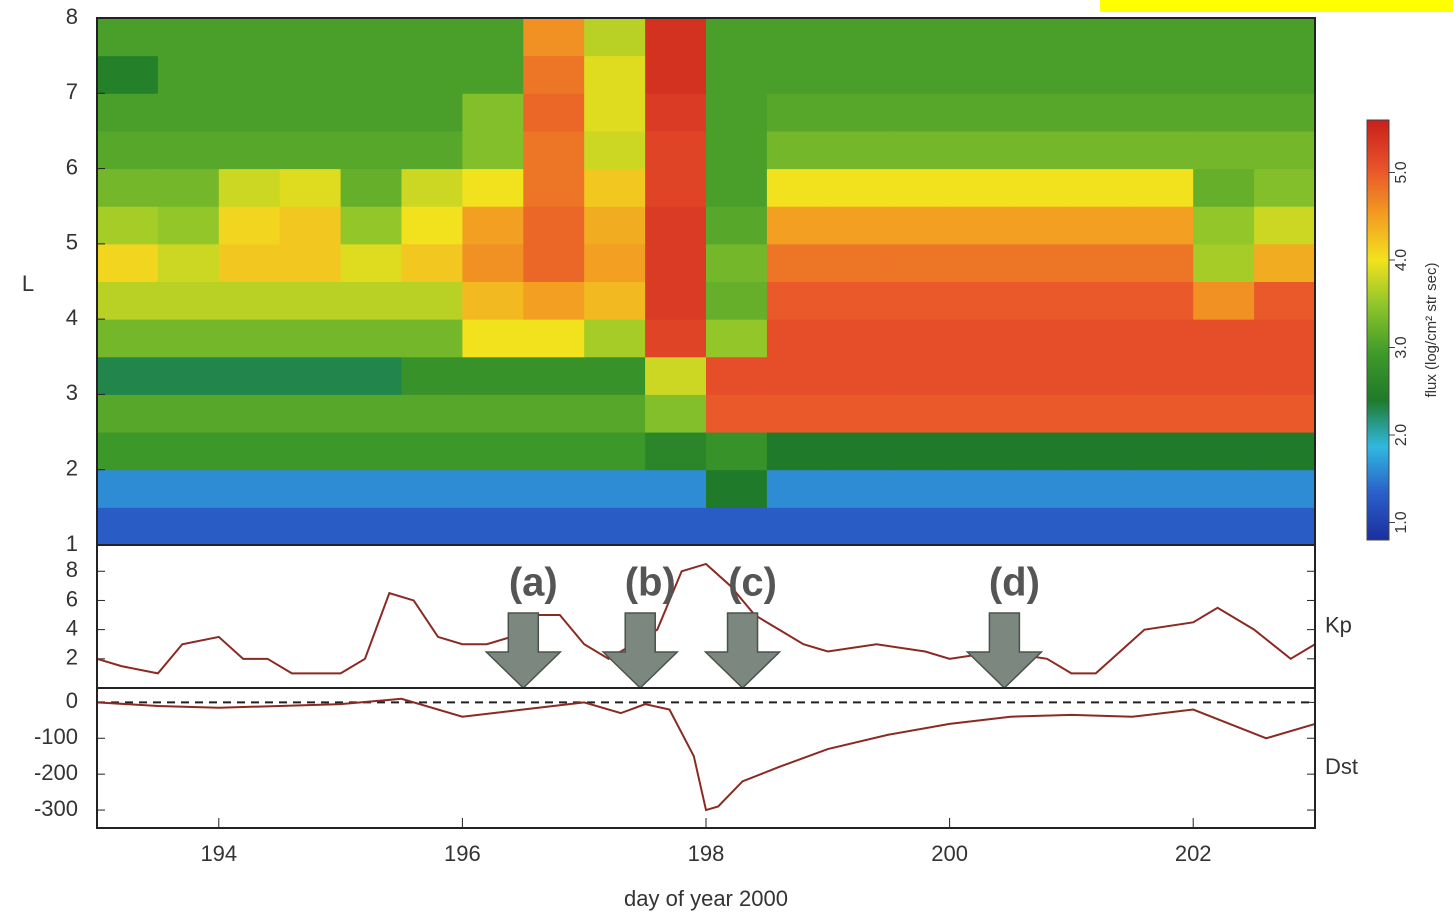 This screenshot has height=914, width=1453. Describe the element at coordinates (72, 16) in the screenshot. I see `y-tick-label: 8` at that location.